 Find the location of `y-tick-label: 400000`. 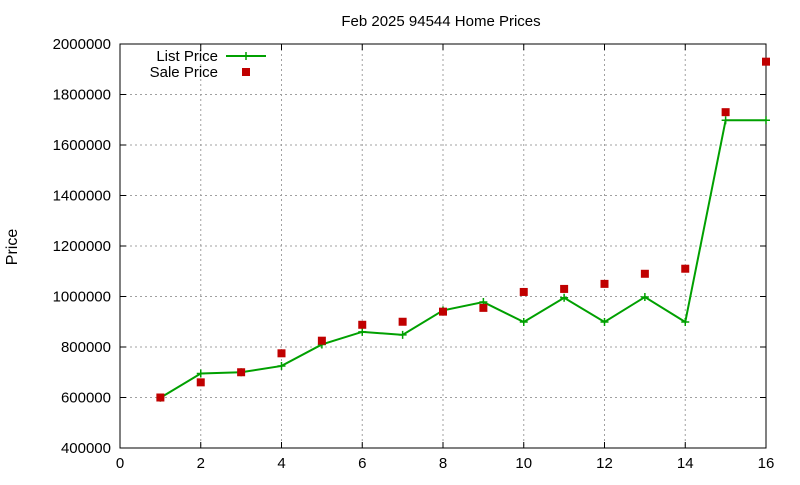

y-tick-label: 400000 is located at coordinates (86, 448).